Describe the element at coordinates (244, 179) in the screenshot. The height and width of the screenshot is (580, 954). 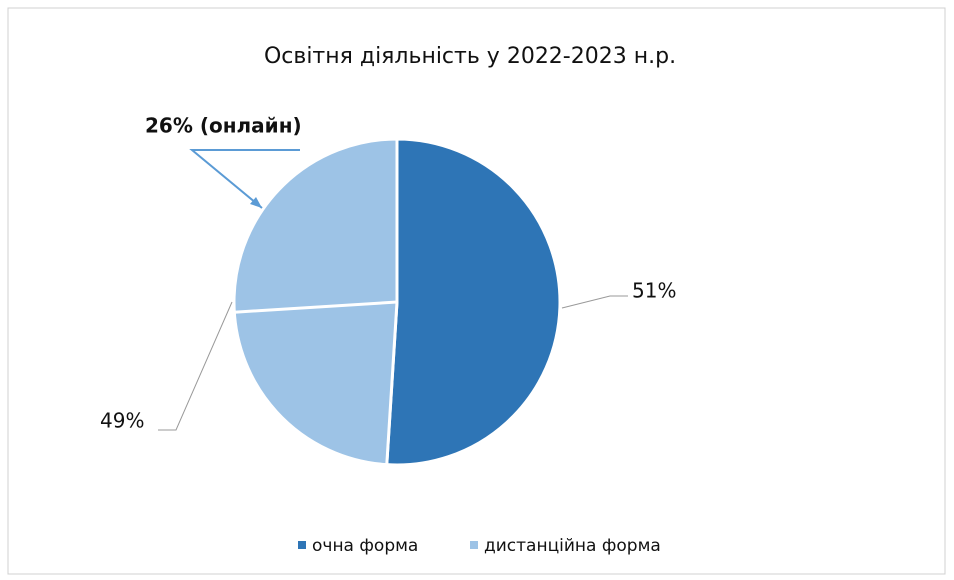
I see `annotation-arrow` at that location.